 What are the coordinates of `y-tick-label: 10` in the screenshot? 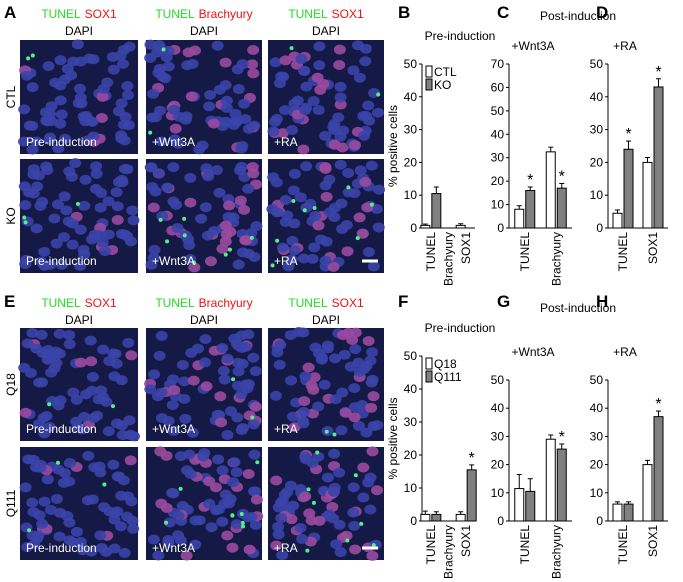 It's located at (411, 195).